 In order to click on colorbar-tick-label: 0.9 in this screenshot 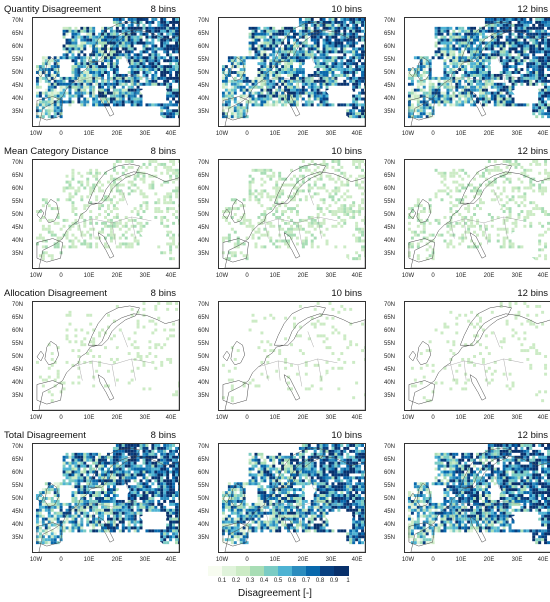, I will do `click(334, 581)`.